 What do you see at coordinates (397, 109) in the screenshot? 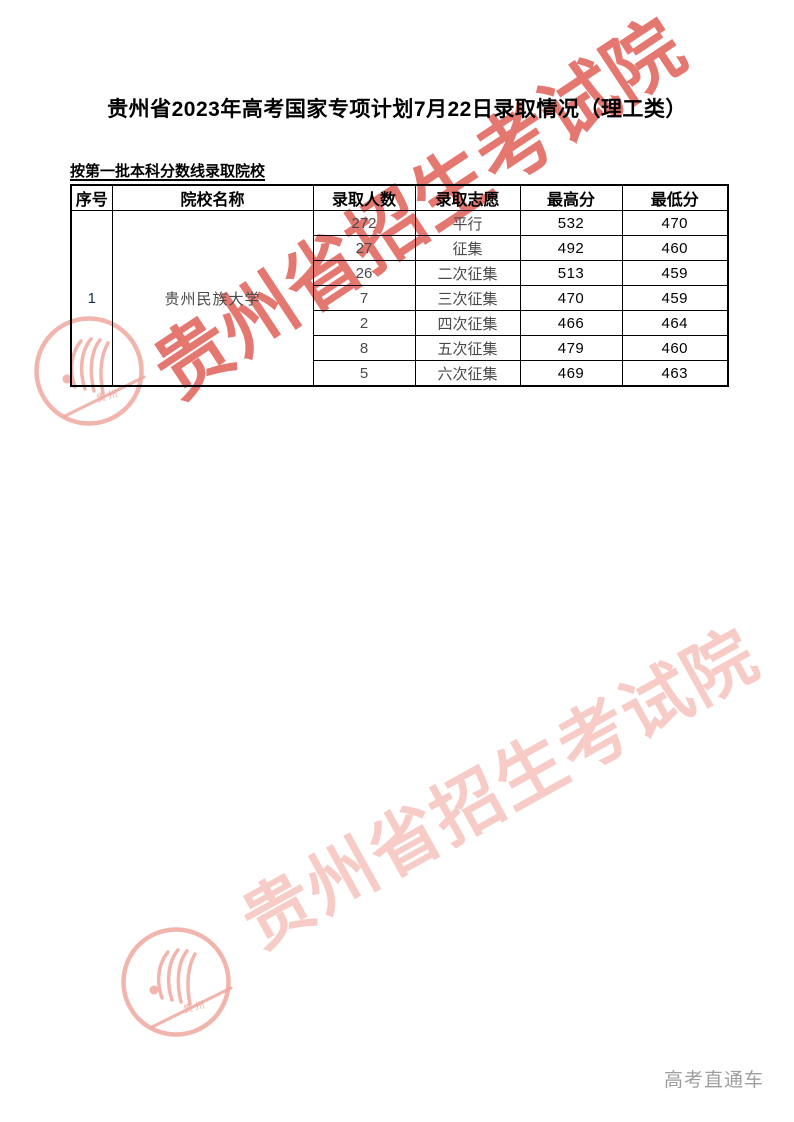
I see `page-title: 贵州省2023年高考国家专项计划7月22日录取情况（理工类）` at bounding box center [397, 109].